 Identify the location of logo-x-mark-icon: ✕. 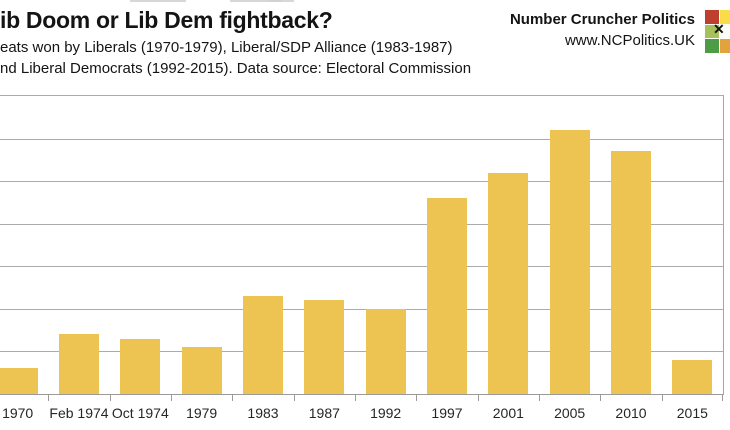
(719, 29).